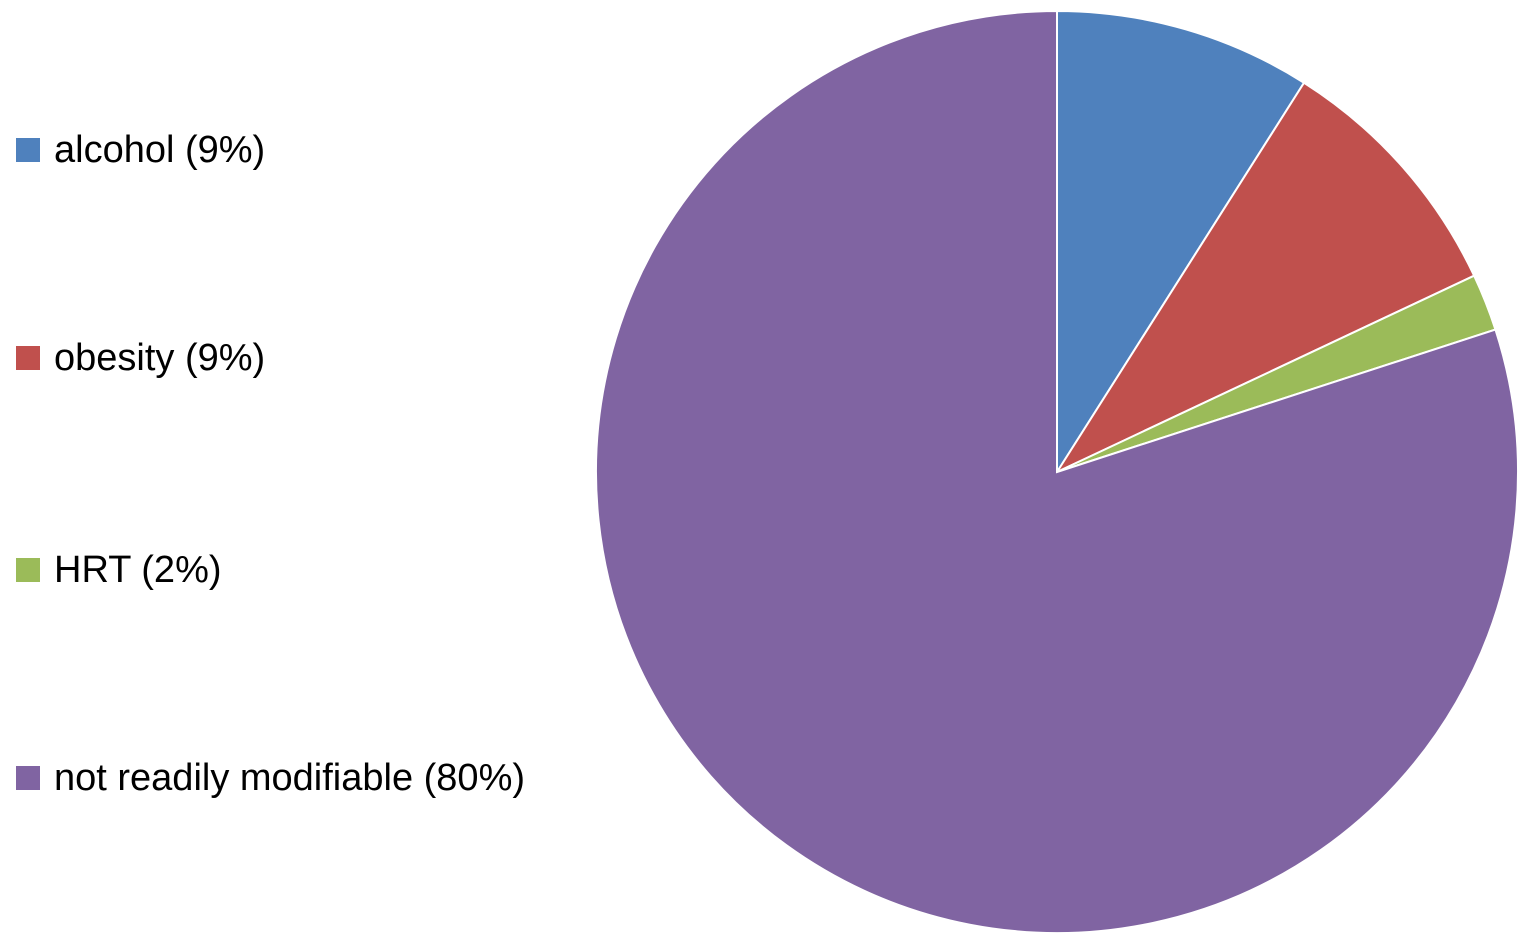  I want to click on legend-swatch-alcohol, so click(28, 150).